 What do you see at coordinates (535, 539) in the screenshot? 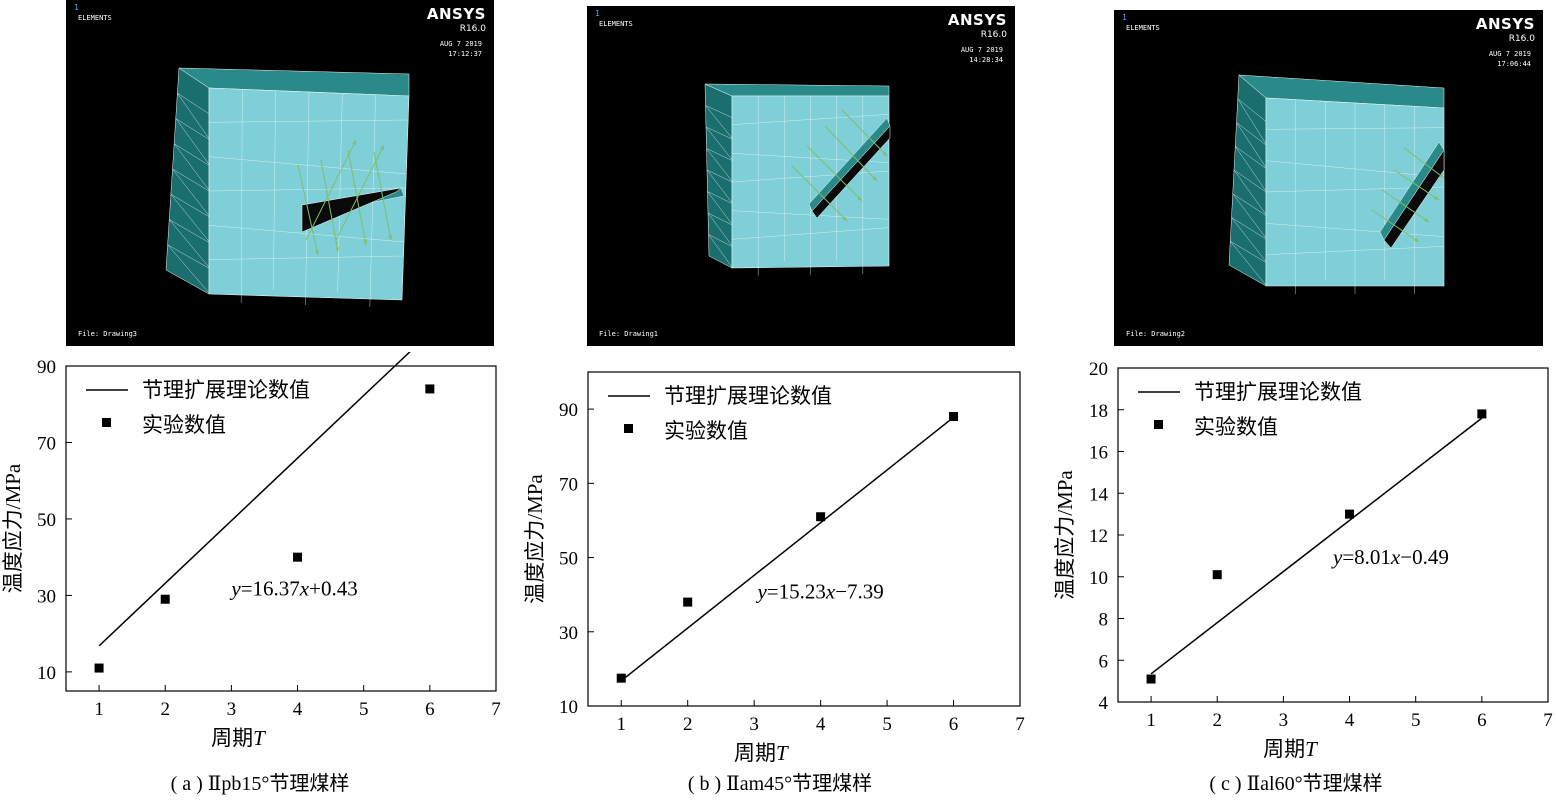
I see `y-axis-label: 温度应力/MPa` at bounding box center [535, 539].